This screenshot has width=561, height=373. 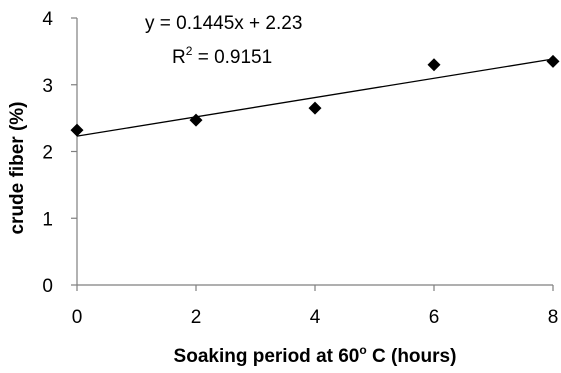 I want to click on x-axis-title-tail: C (hours), so click(x=412, y=356).